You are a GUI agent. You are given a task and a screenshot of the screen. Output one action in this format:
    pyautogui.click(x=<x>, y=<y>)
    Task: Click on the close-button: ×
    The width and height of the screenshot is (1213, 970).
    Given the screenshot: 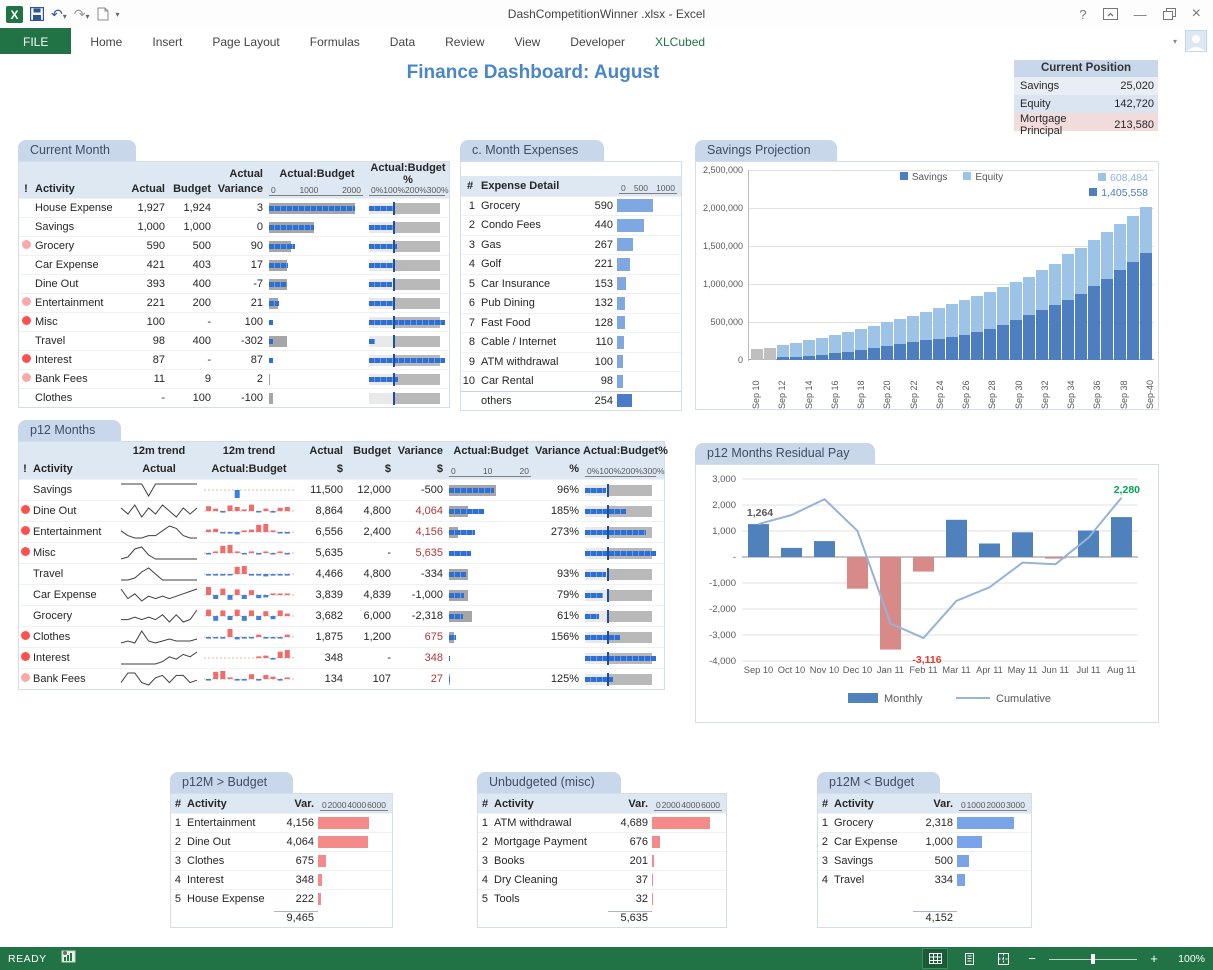 What is the action you would take?
    pyautogui.click(x=1196, y=13)
    